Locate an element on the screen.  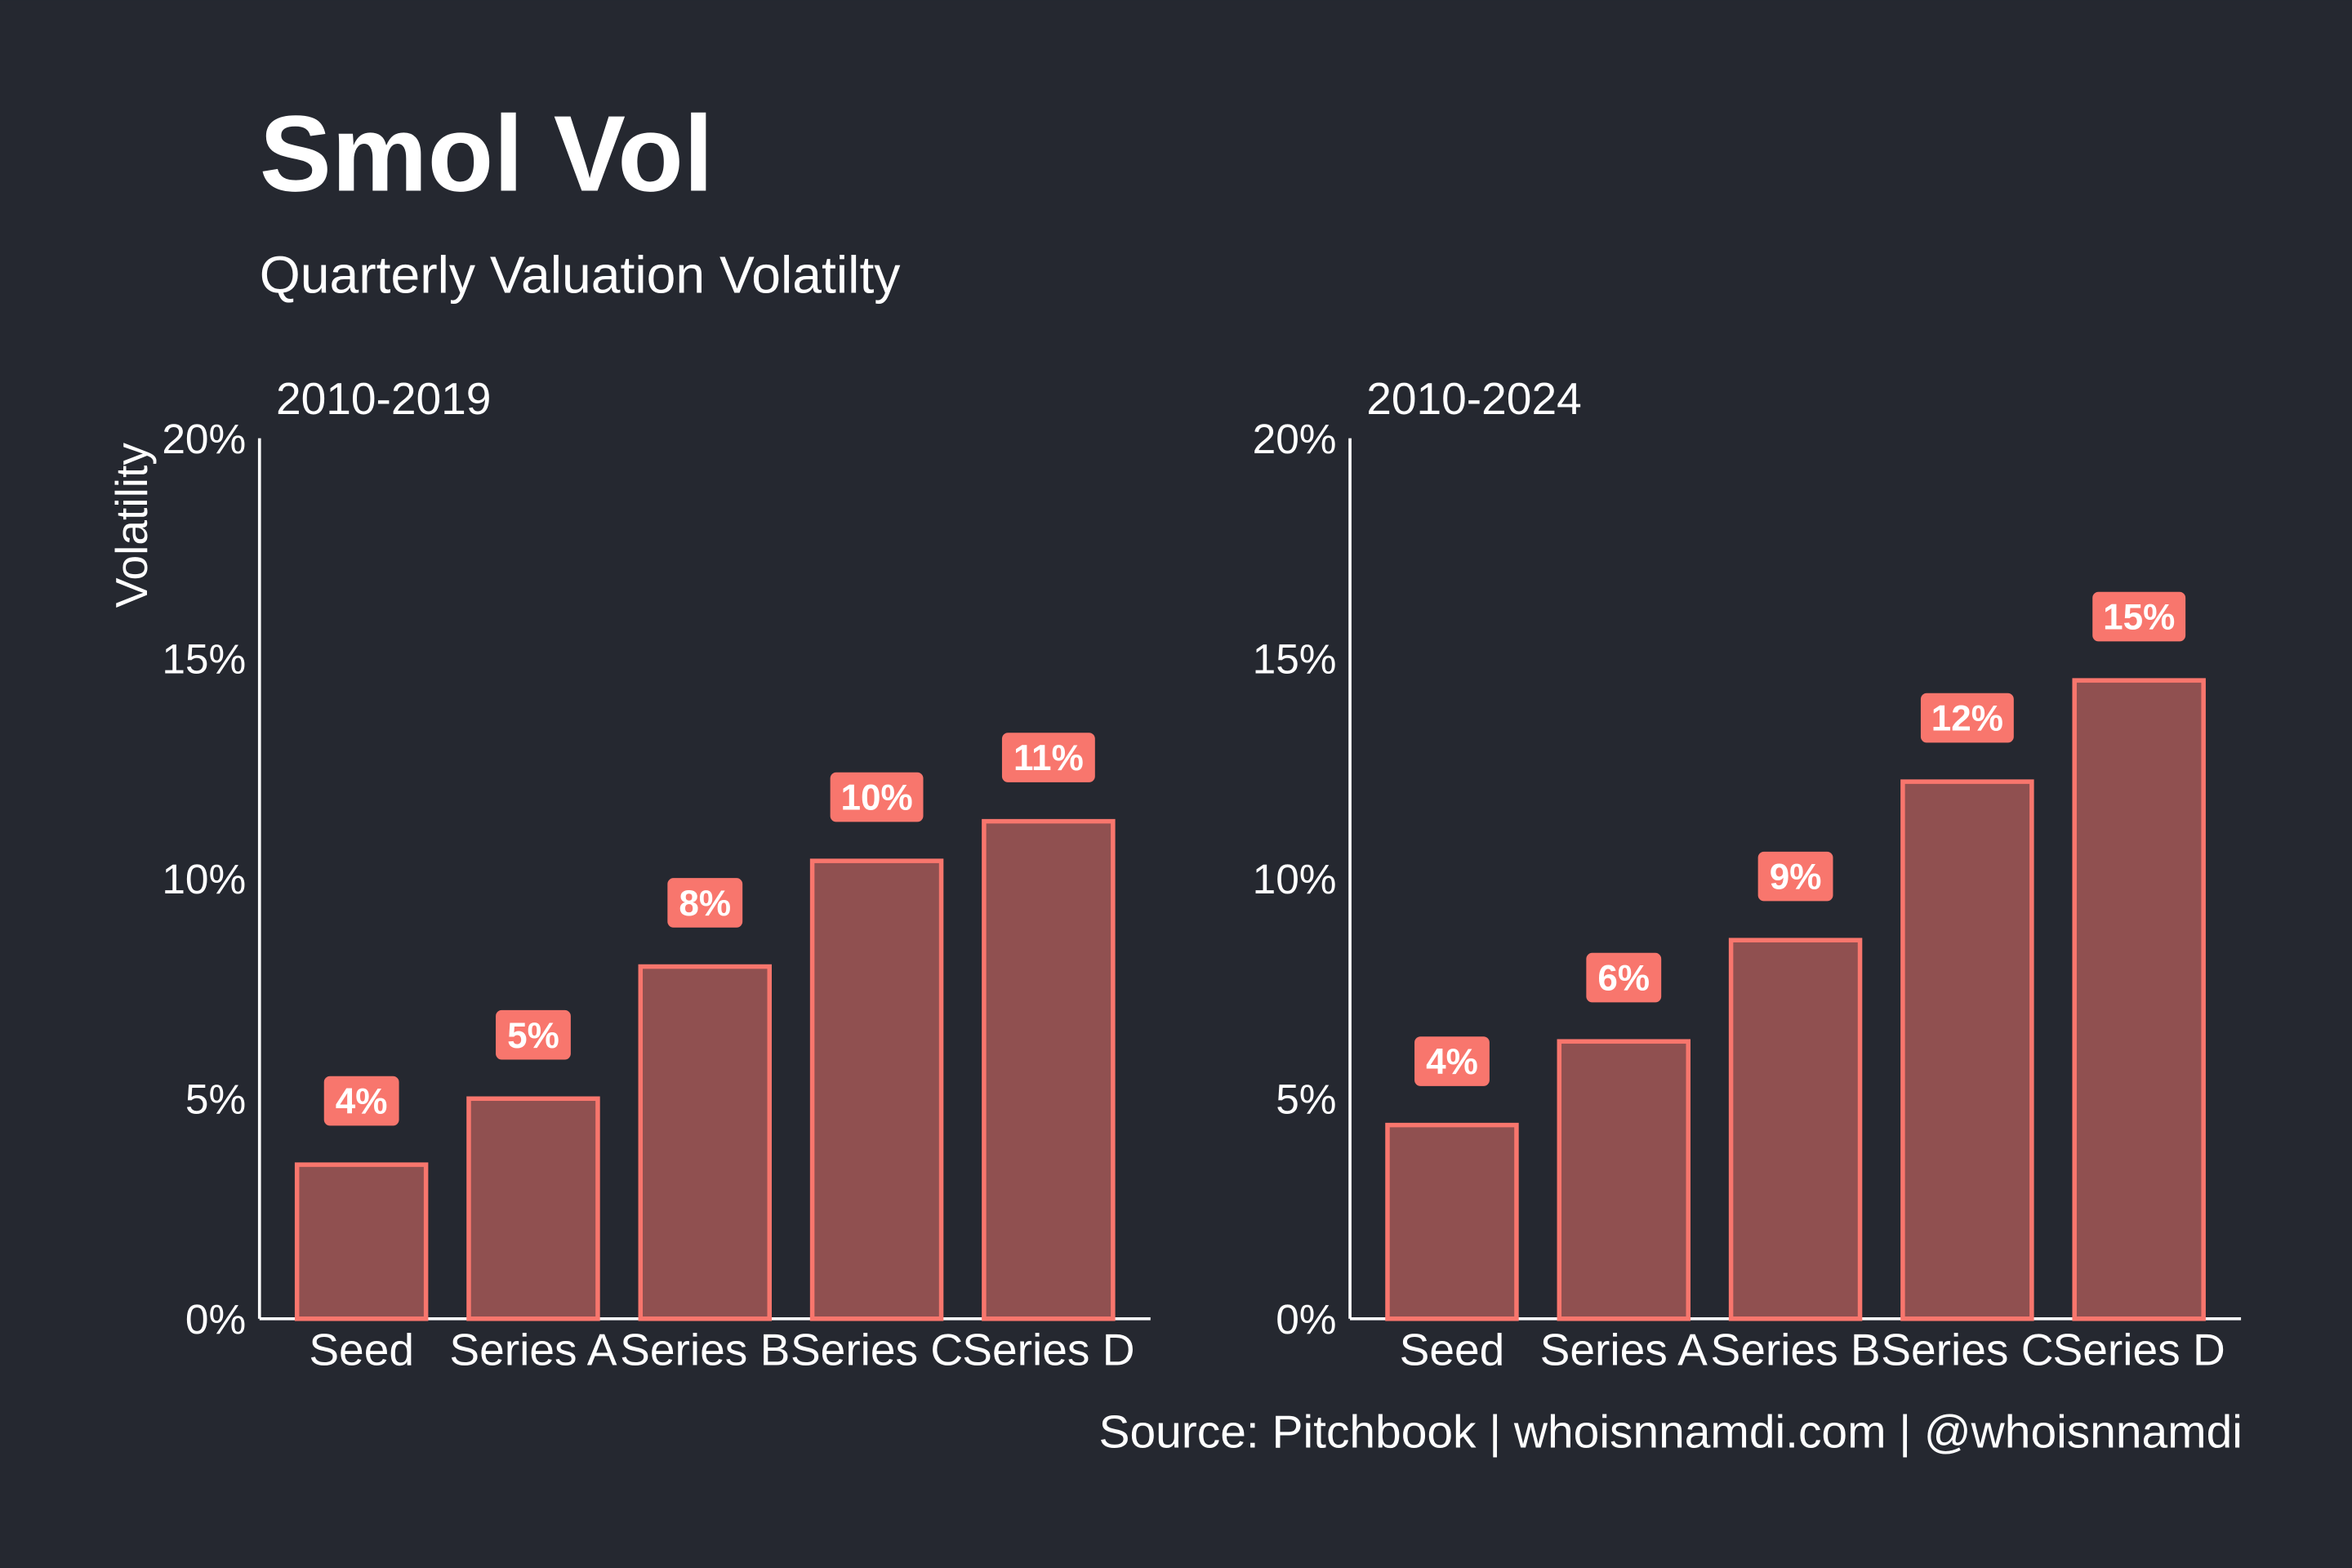
panel-title-1: 2010-2019 is located at coordinates (383, 398).